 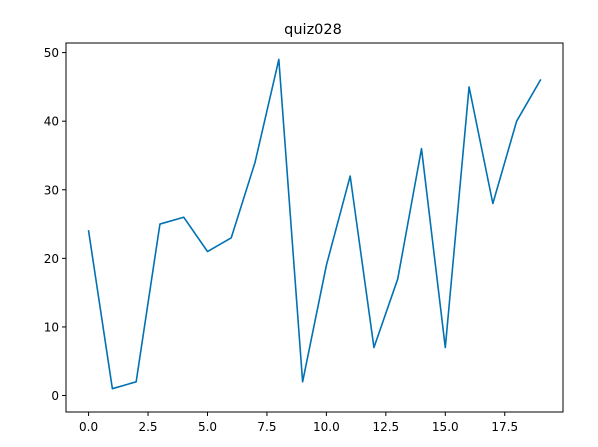 What do you see at coordinates (51, 259) in the screenshot?
I see `y-tick-label: 20` at bounding box center [51, 259].